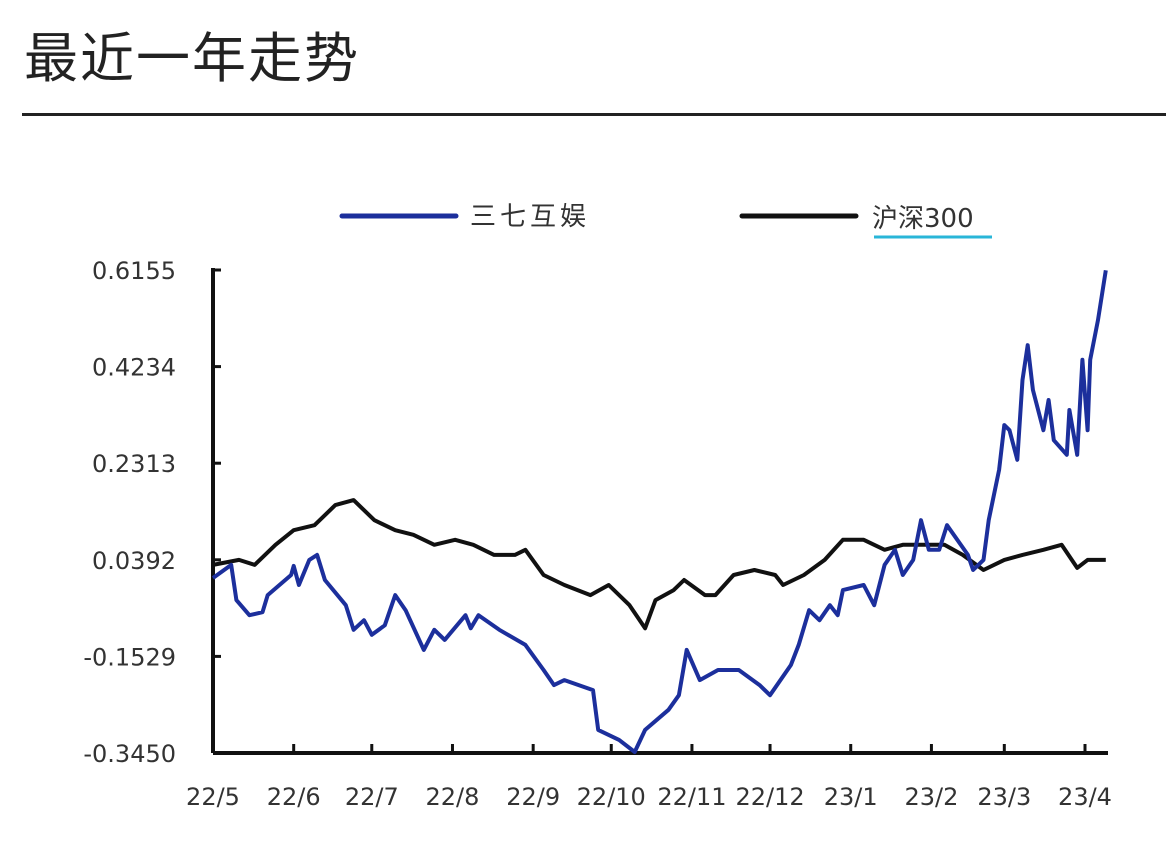  I want to click on x-tick-label: 22/12, so click(769, 797).